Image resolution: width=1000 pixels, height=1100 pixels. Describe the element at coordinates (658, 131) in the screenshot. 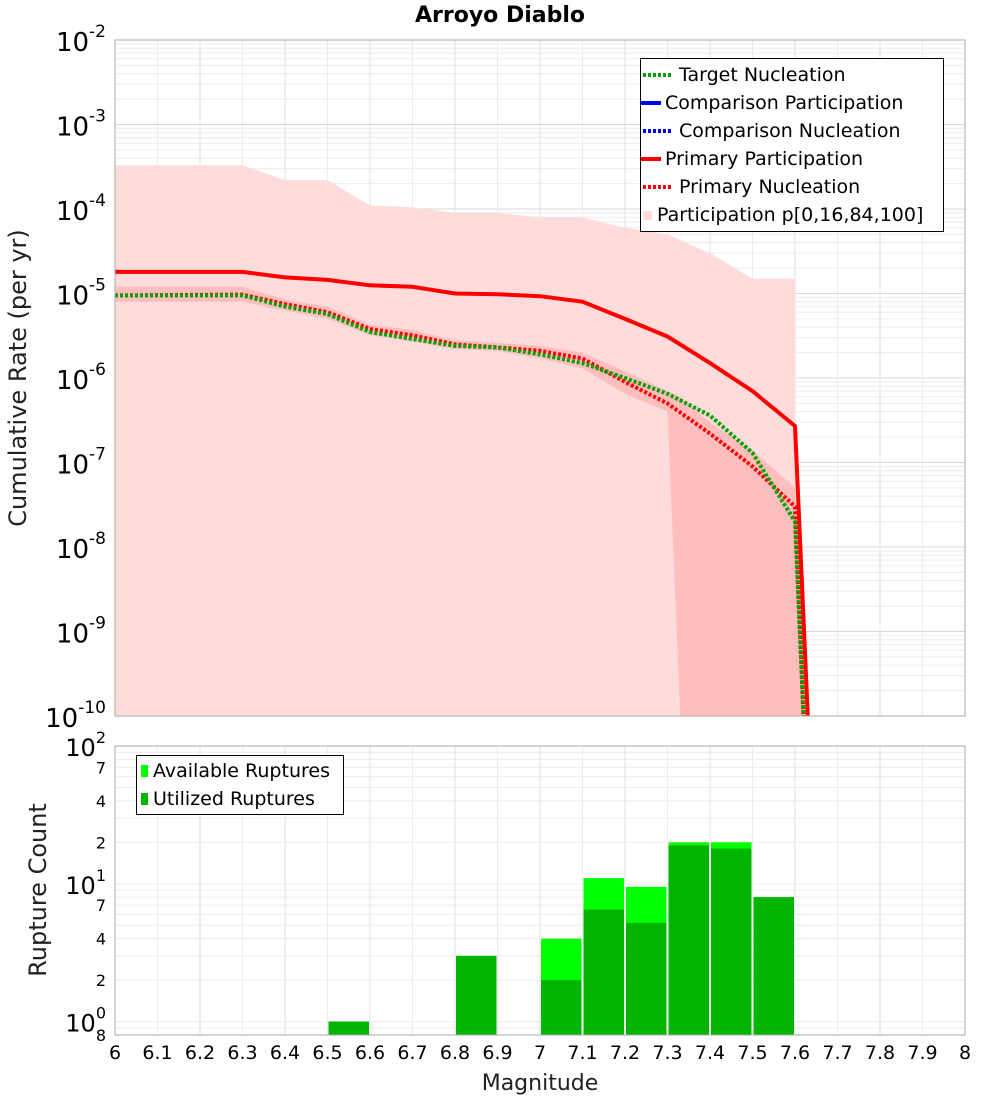

I see `legend-line-comparison-nucleation` at that location.